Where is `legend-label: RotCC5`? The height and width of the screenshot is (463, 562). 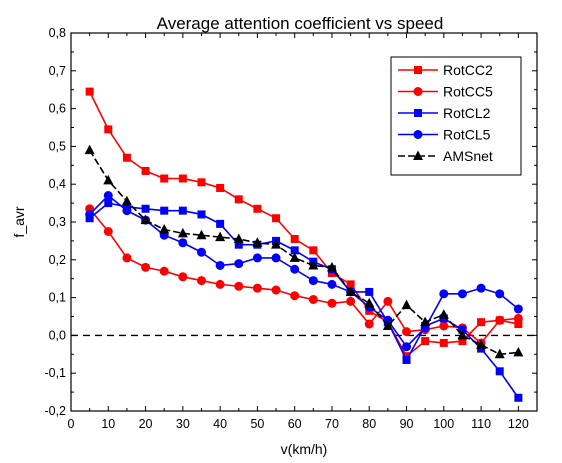
legend-label: RotCC5 is located at coordinates (468, 92).